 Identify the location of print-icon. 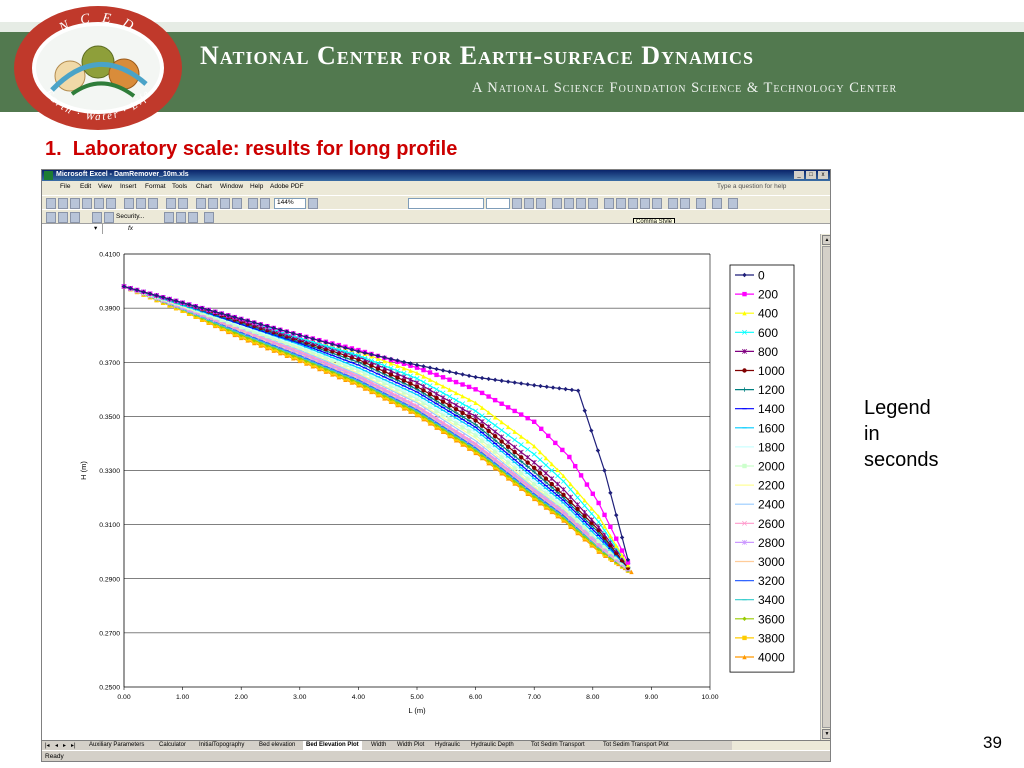
(87, 203).